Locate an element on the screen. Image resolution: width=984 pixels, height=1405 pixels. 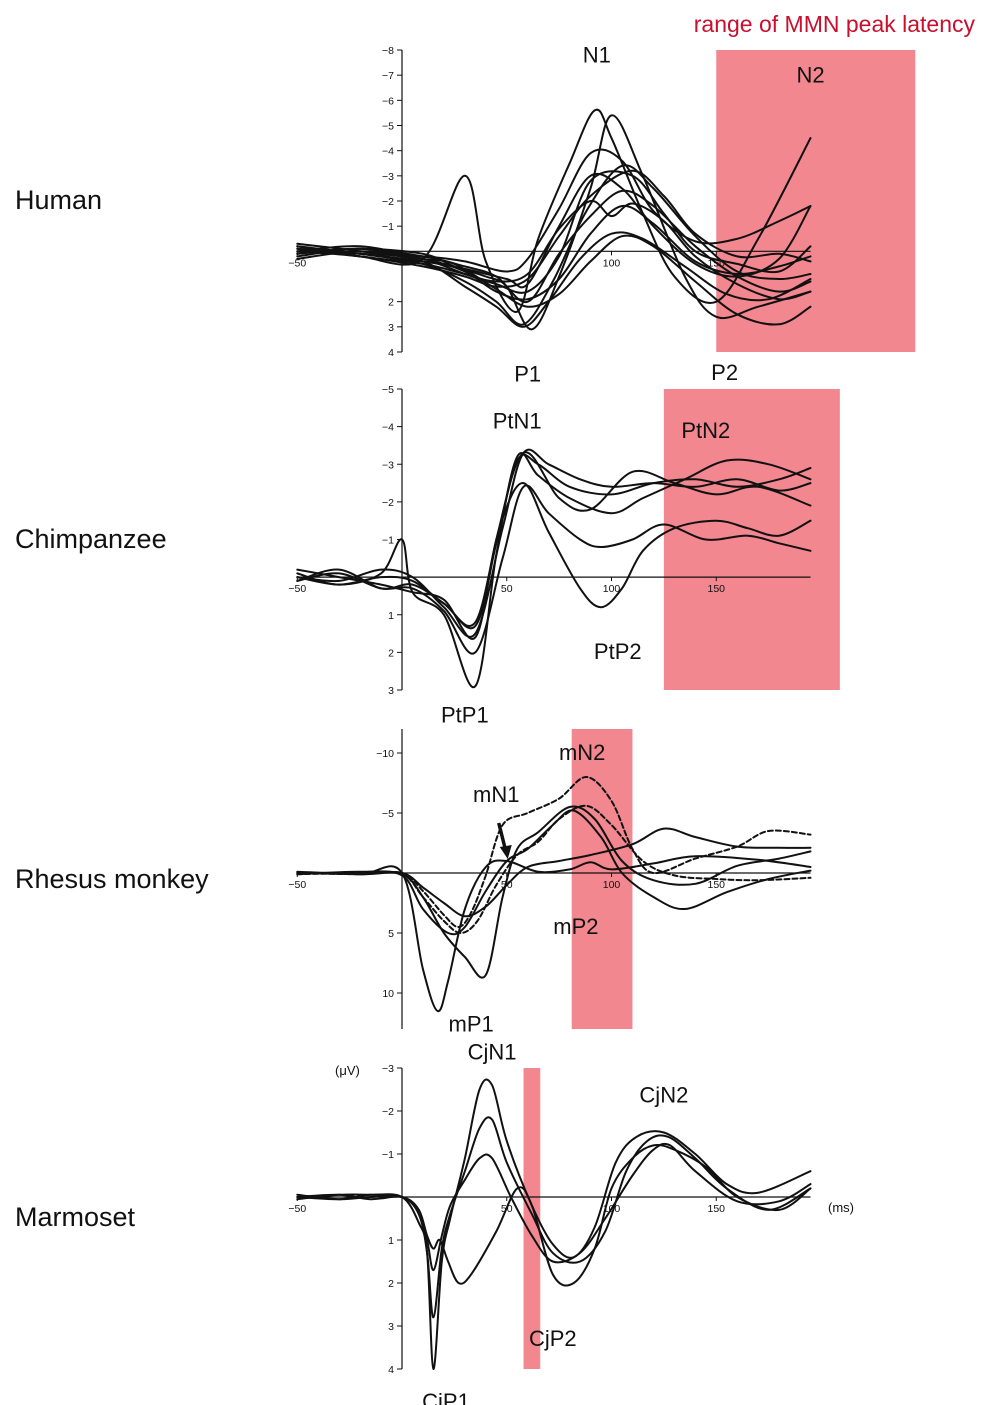
peak-label: CjN1 is located at coordinates (492, 1051).